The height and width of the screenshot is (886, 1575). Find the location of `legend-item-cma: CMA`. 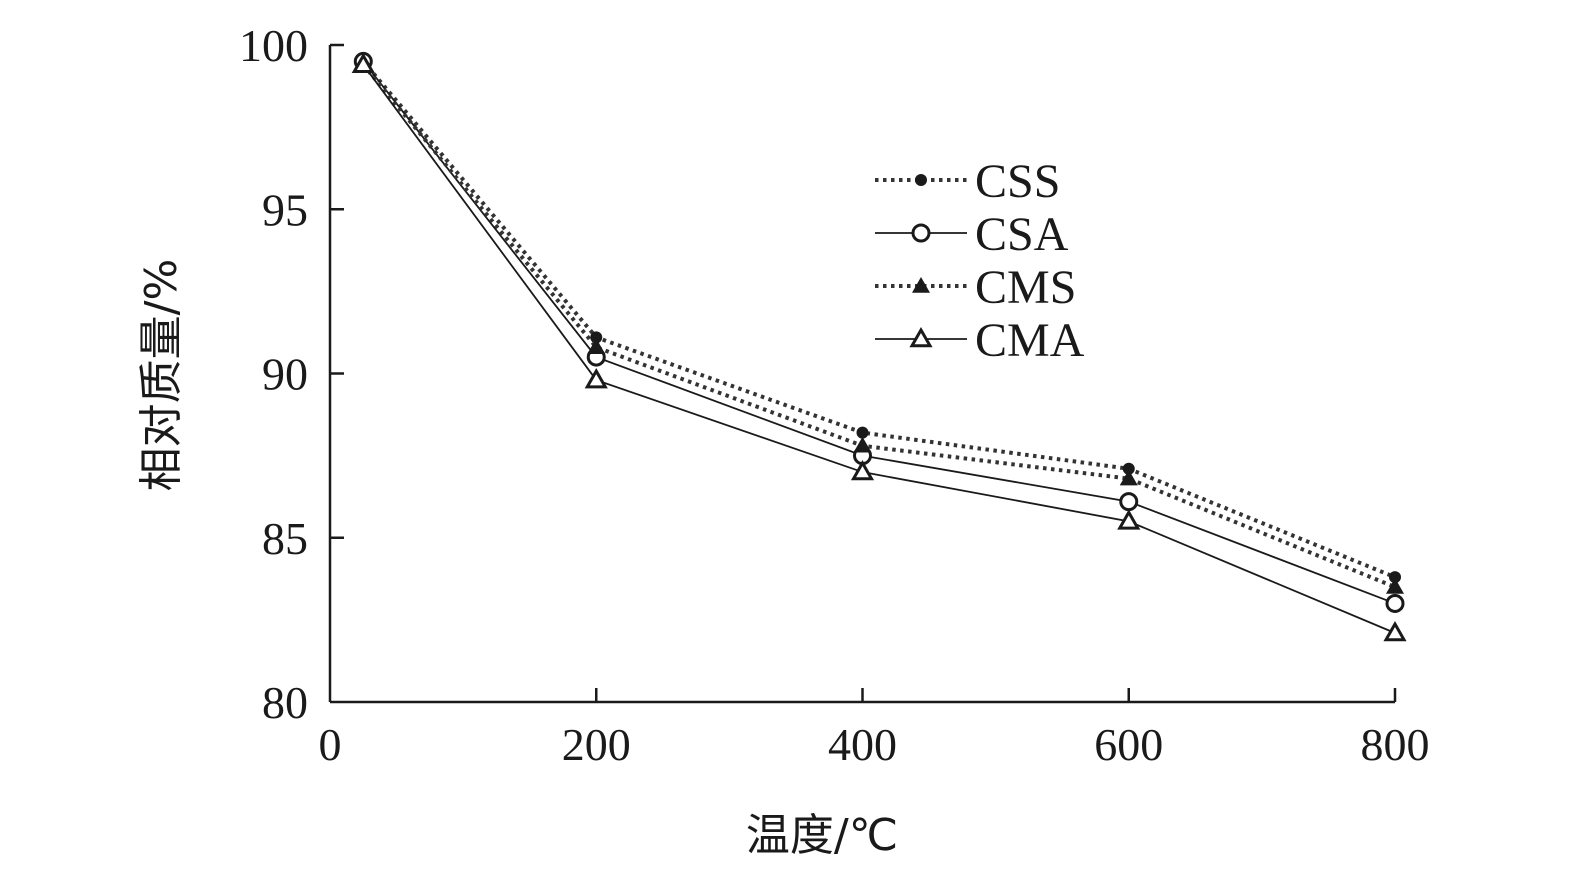

legend-item-cma: CMA is located at coordinates (980, 340).